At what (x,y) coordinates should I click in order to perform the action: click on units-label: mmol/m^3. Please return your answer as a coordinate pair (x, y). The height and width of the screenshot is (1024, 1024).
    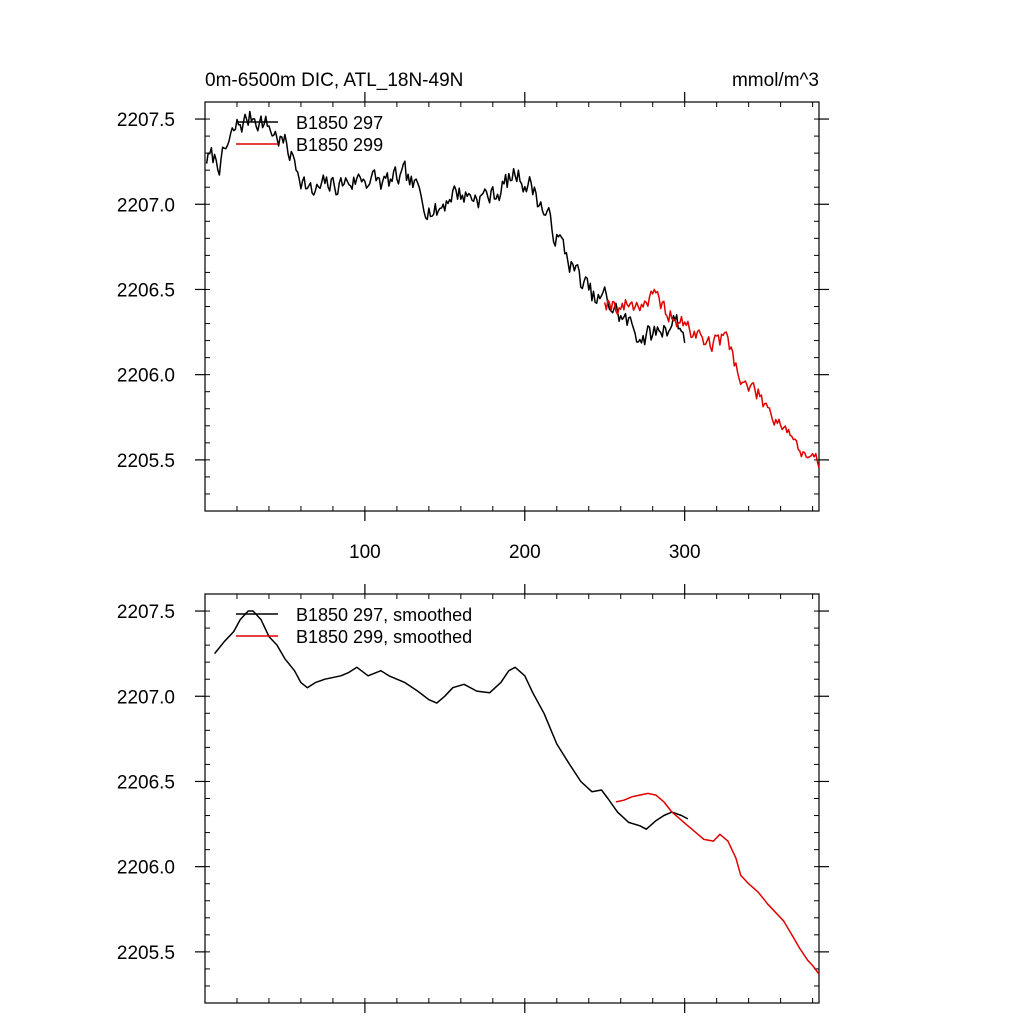
    Looking at the image, I should click on (775, 80).